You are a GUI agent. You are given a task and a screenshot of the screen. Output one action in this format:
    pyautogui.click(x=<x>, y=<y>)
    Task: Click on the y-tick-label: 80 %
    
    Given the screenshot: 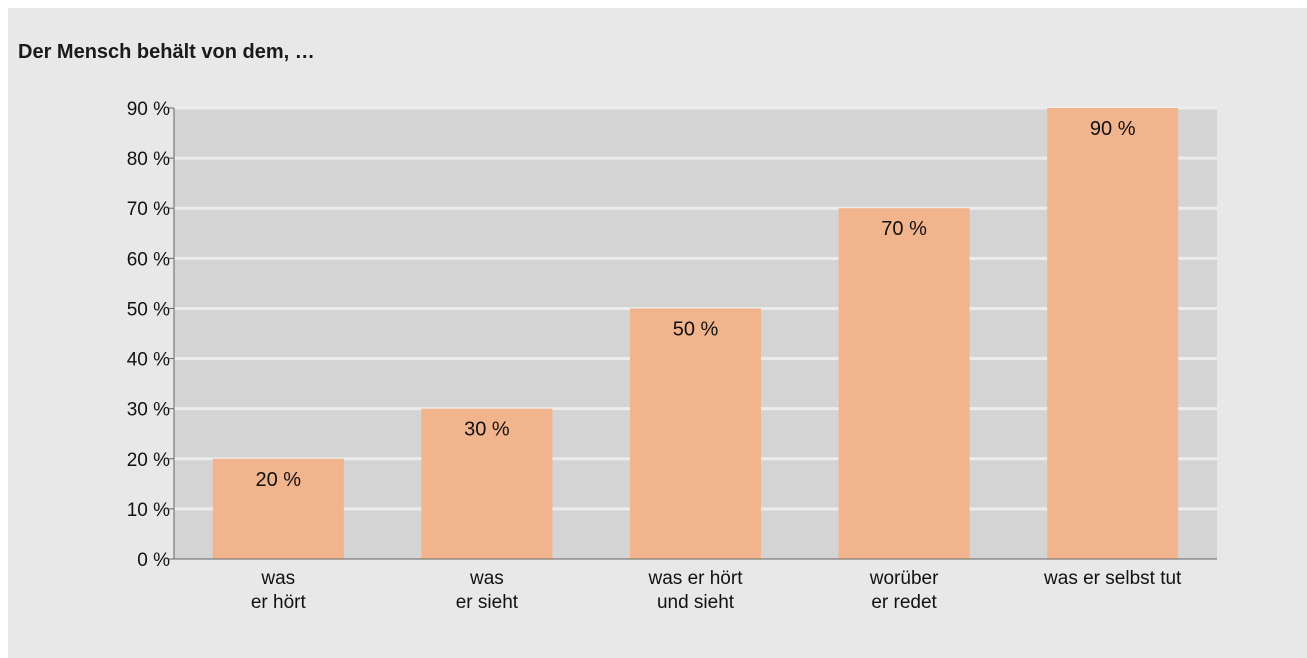 What is the action you would take?
    pyautogui.click(x=148, y=159)
    